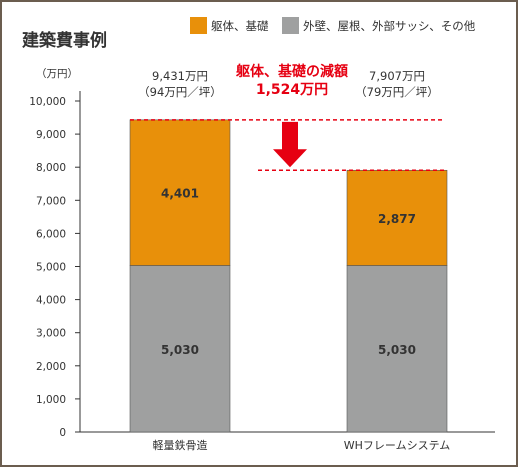 This screenshot has height=467, width=518. I want to click on total-per-tsubo-label: （94万円／坪）, so click(180, 92).